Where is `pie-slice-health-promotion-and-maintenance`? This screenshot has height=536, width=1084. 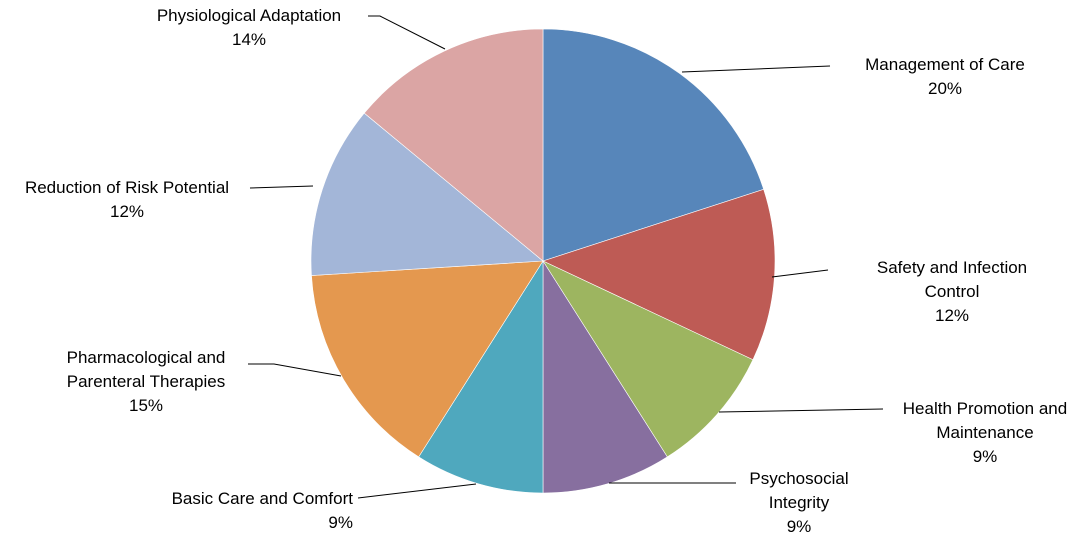 pie-slice-health-promotion-and-maintenance is located at coordinates (648, 359).